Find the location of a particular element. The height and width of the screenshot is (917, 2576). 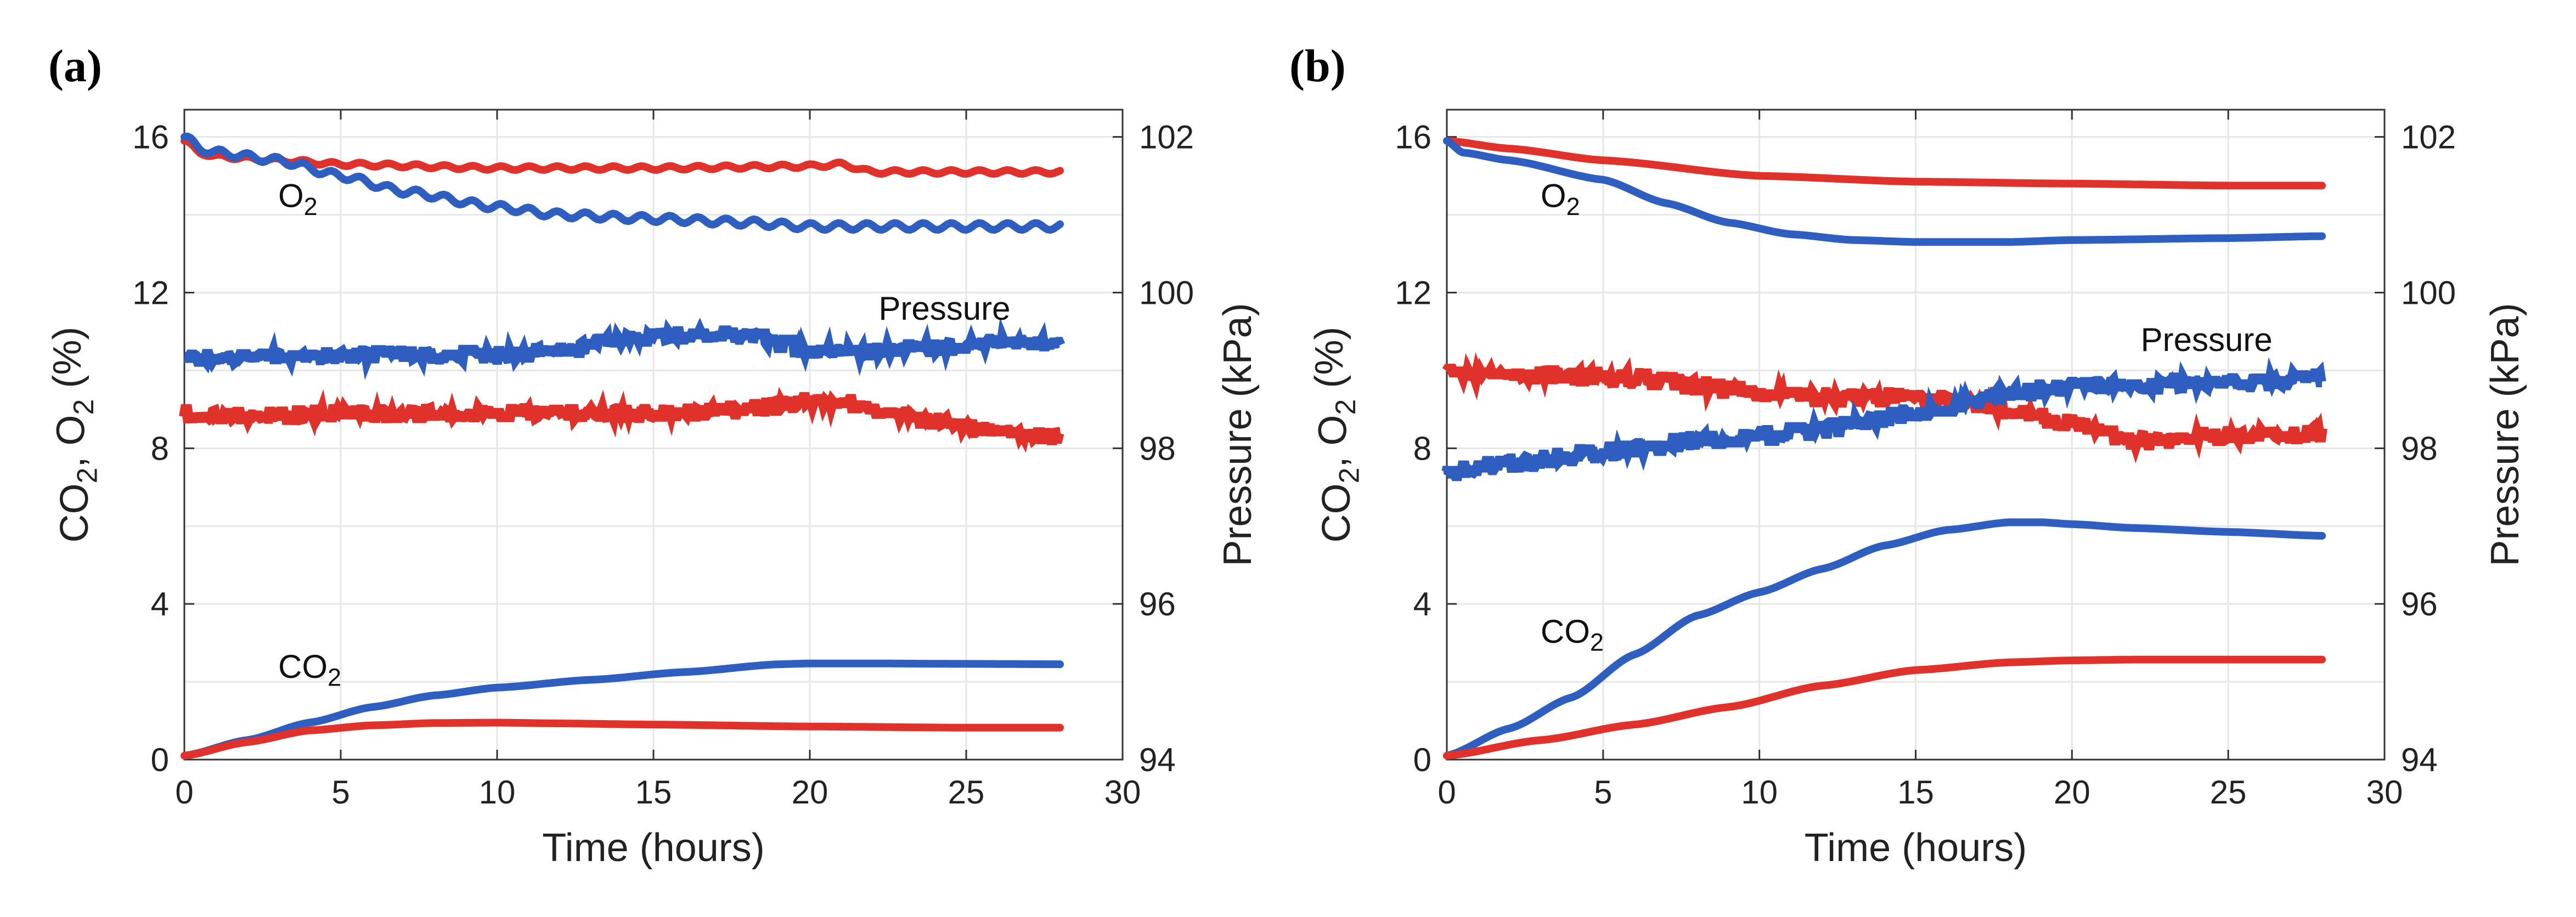

panel-label: (a) is located at coordinates (75, 67).